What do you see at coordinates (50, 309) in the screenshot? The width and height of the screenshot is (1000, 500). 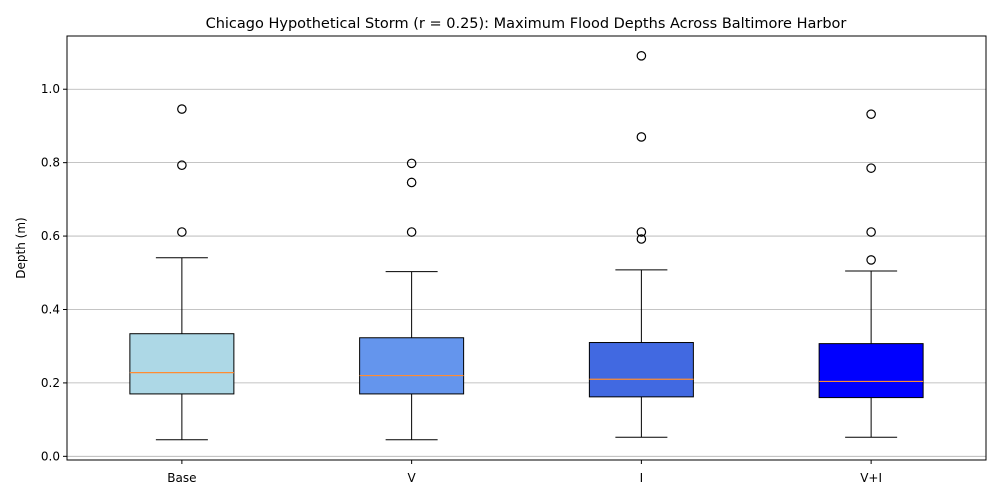 I see `y-tick-label: 0.4` at bounding box center [50, 309].